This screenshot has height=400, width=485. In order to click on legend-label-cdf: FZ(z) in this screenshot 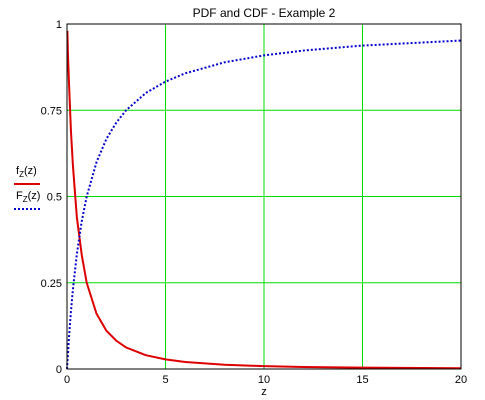, I will do `click(28, 197)`.